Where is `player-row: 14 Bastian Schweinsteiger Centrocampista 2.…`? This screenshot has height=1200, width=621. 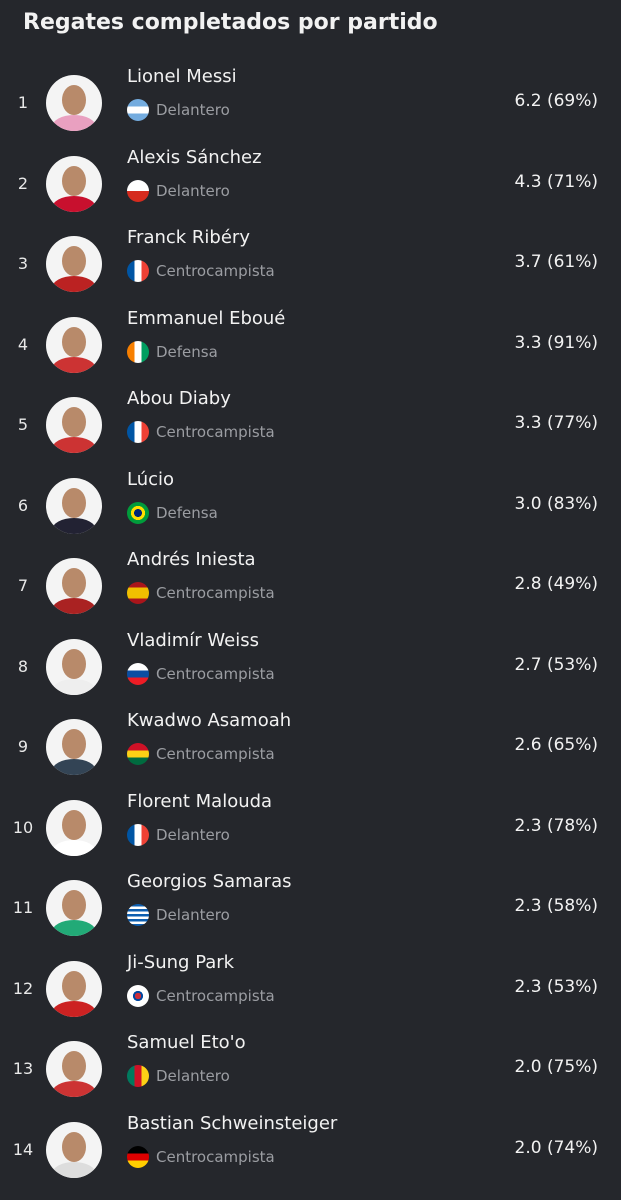 player-row: 14 Bastian Schweinsteiger Centrocampista 2.… is located at coordinates (310, 1150).